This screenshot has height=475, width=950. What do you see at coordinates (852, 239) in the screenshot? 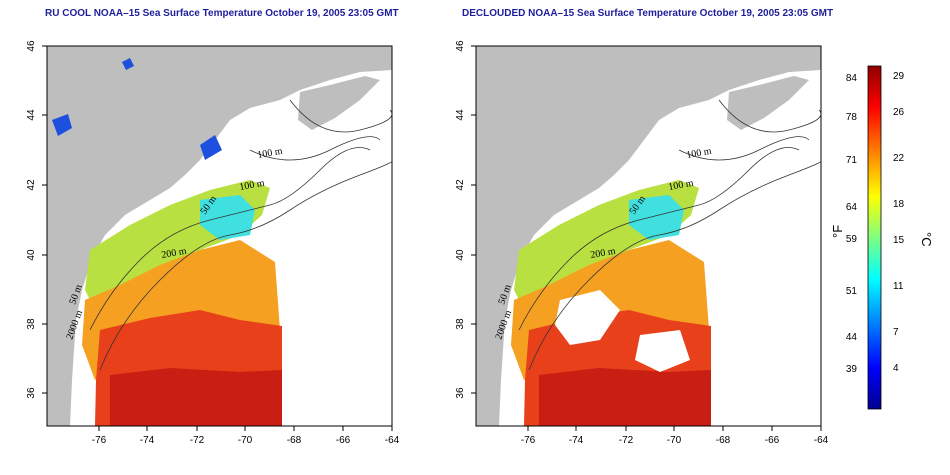
I see `fahrenheit-tick-label: 59` at bounding box center [852, 239].